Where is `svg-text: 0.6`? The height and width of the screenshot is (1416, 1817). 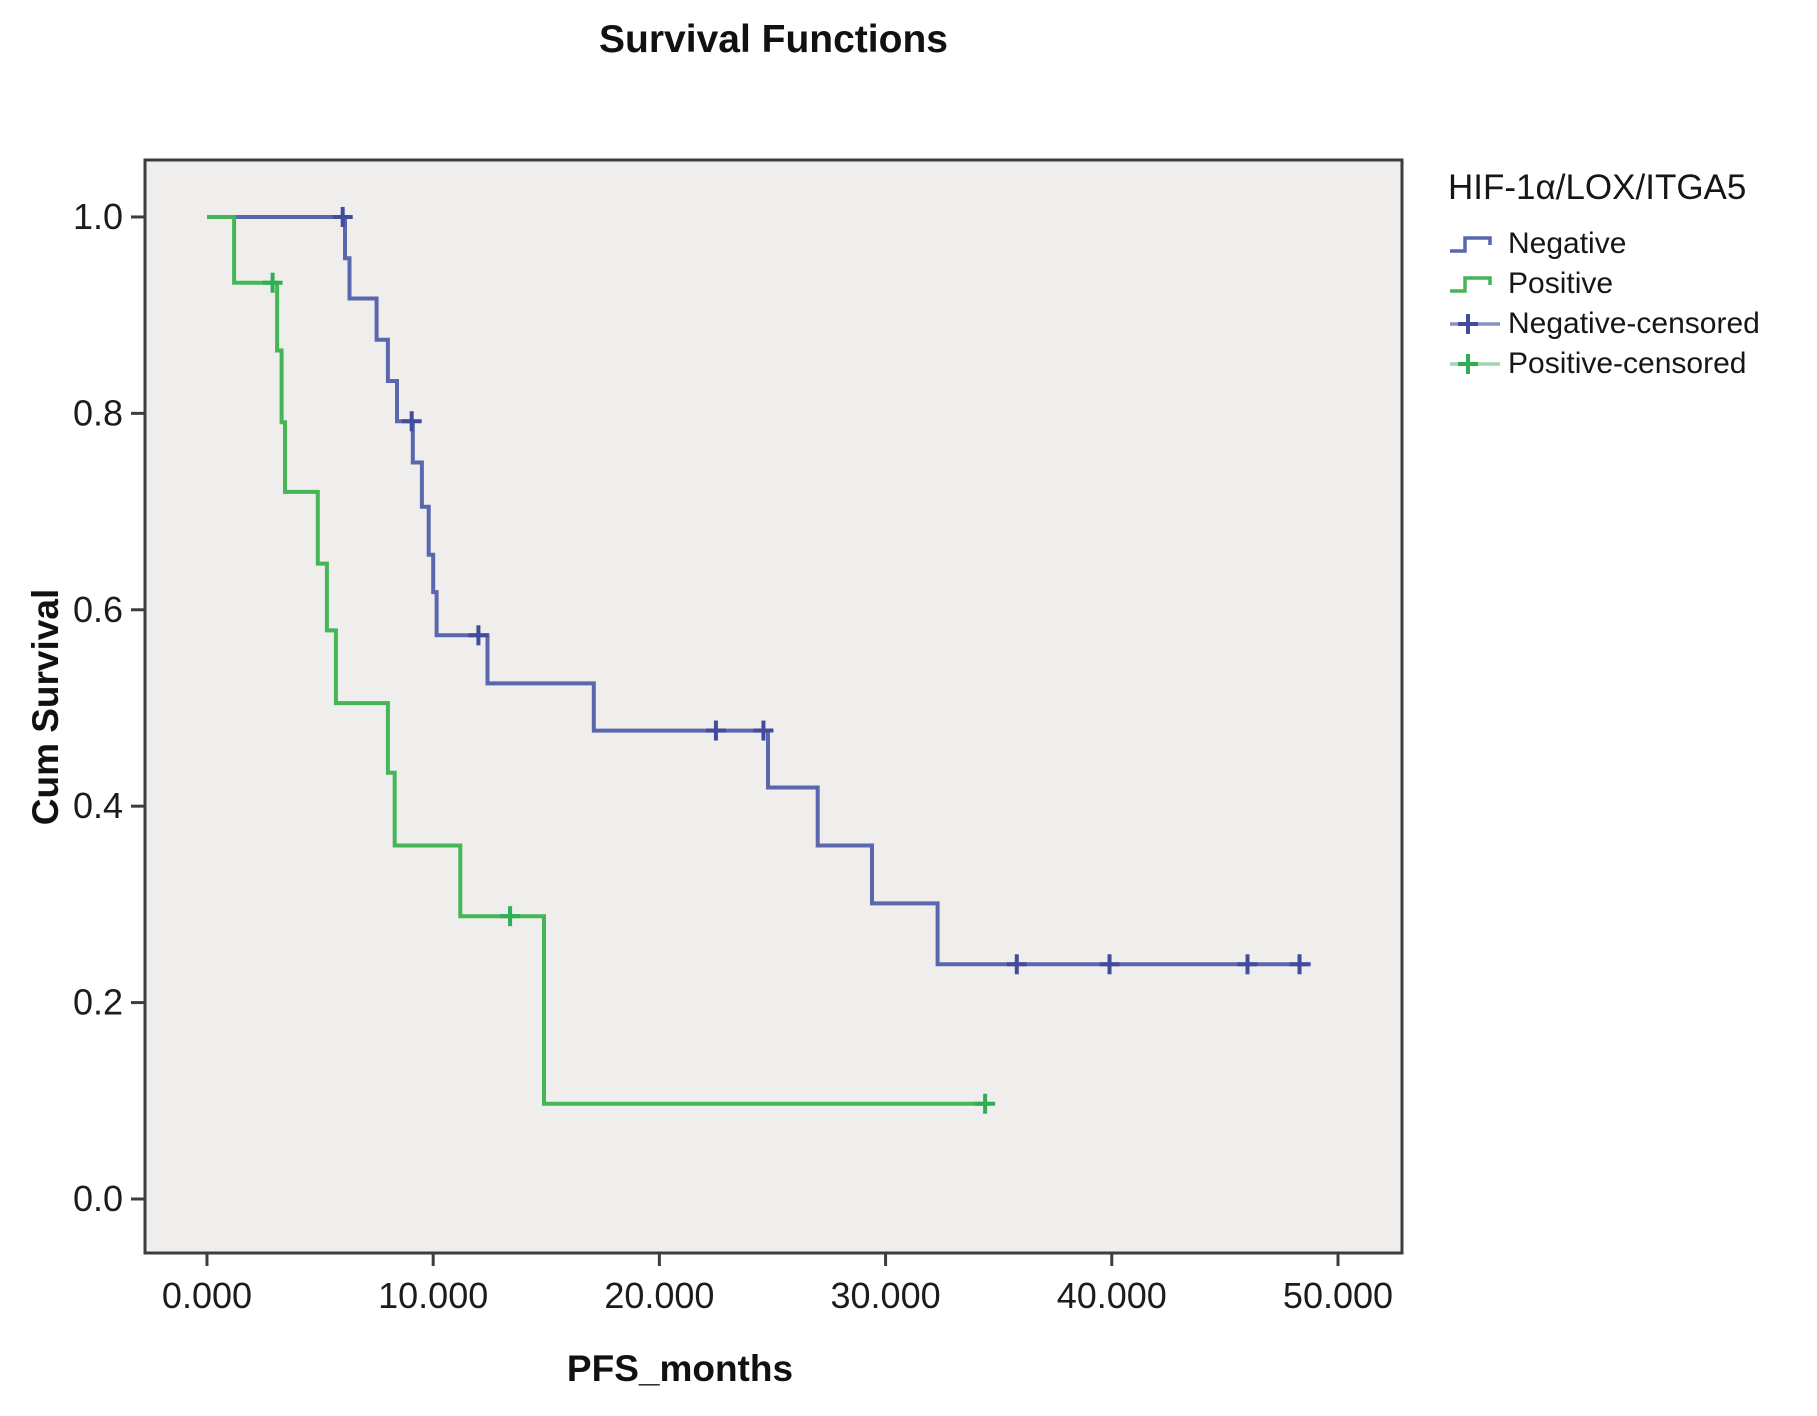 svg-text: 0.6 is located at coordinates (98, 609).